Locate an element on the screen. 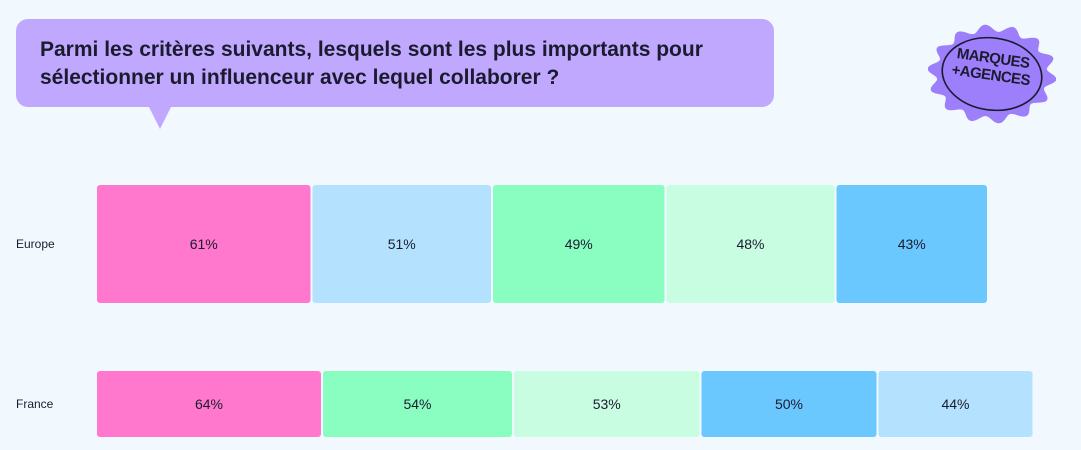  data-label-europe-5: 43% is located at coordinates (912, 244).